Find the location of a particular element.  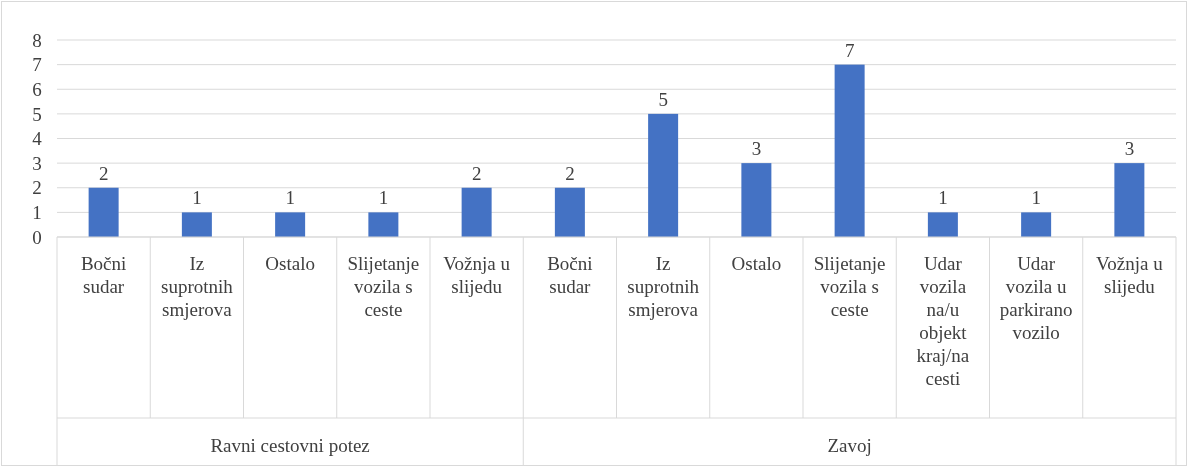

x-tick-label: Udar vozila na/u objekt kraj/na cesti is located at coordinates (943, 321).